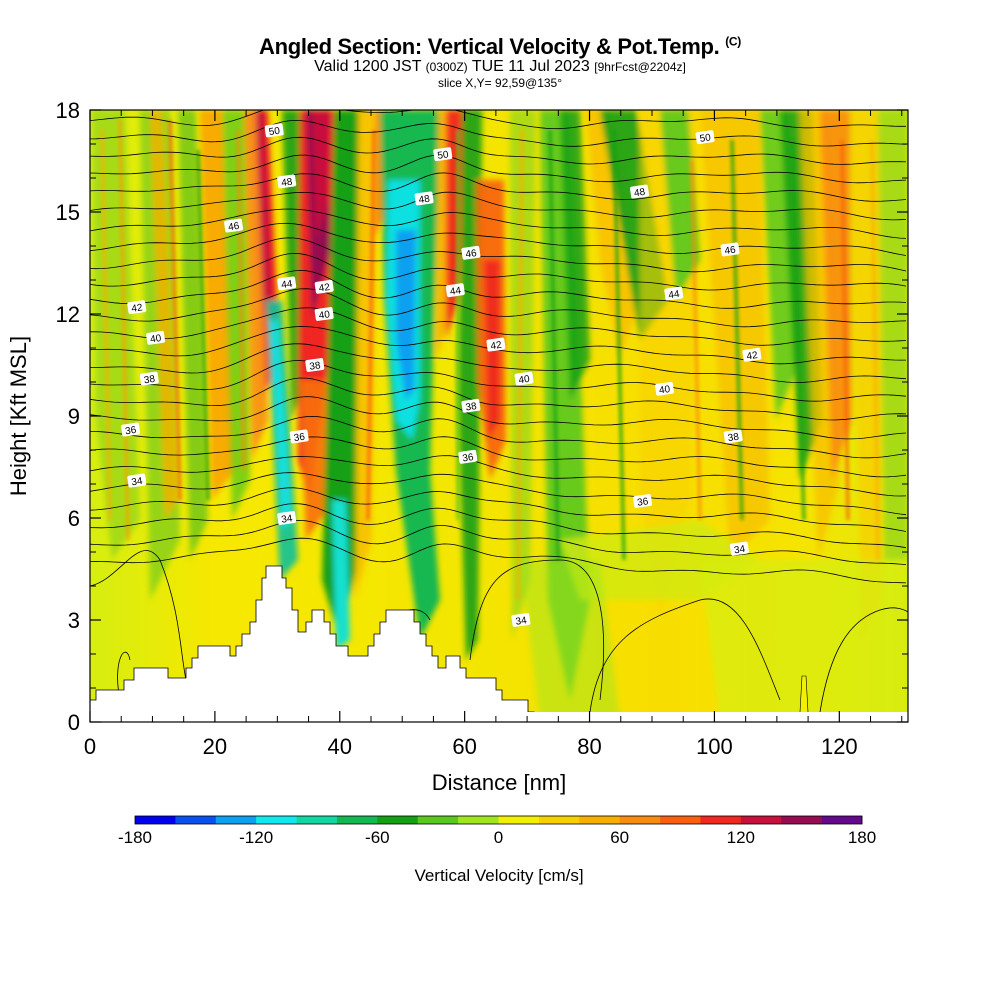  I want to click on contour-label-text: 42, so click(752, 356).